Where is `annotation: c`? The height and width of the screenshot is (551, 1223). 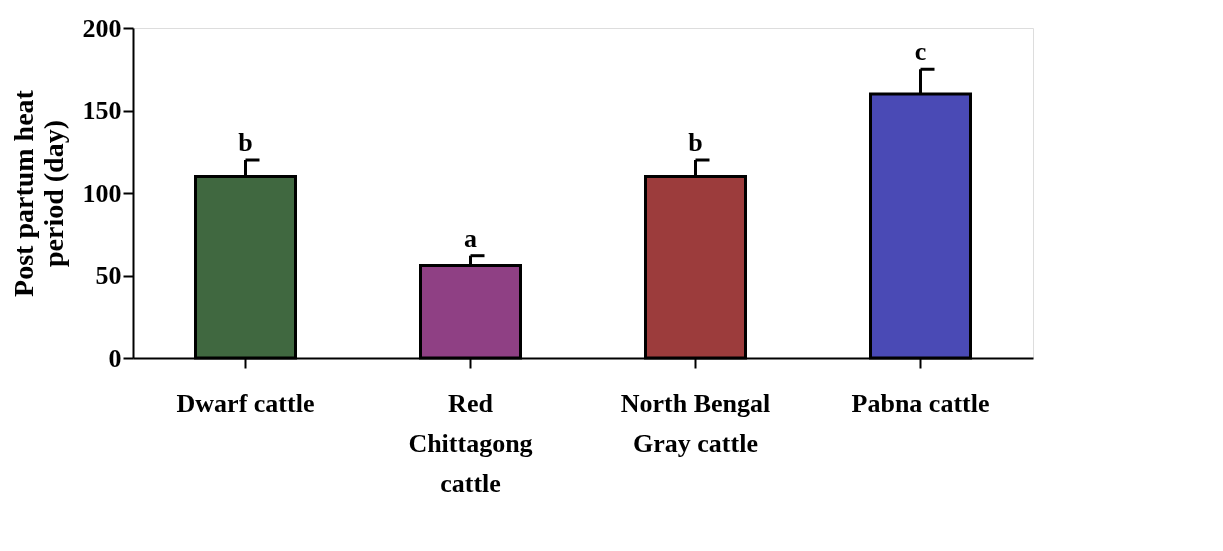
annotation: c is located at coordinates (920, 52).